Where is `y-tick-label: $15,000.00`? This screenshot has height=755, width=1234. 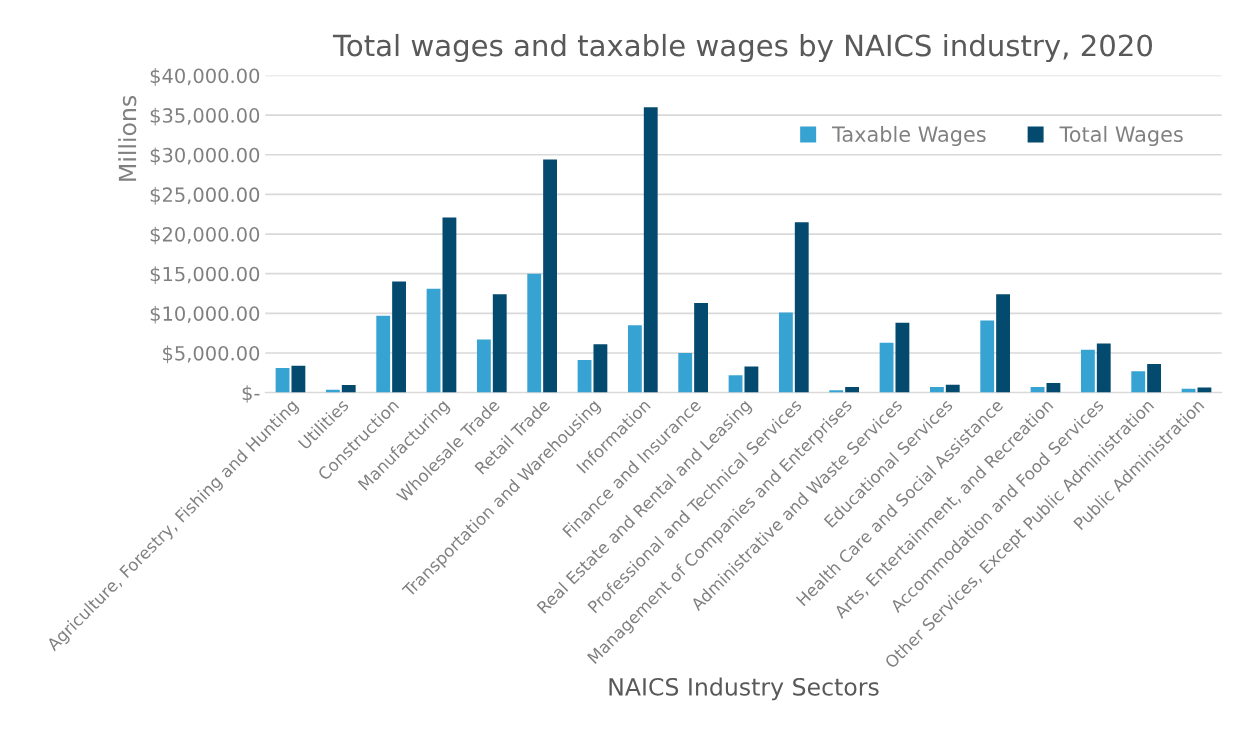 y-tick-label: $15,000.00 is located at coordinates (205, 275).